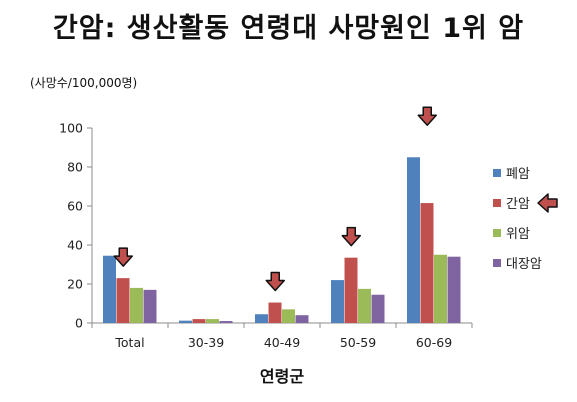 The height and width of the screenshot is (402, 577). I want to click on bar-폐암-Total, so click(109, 289).